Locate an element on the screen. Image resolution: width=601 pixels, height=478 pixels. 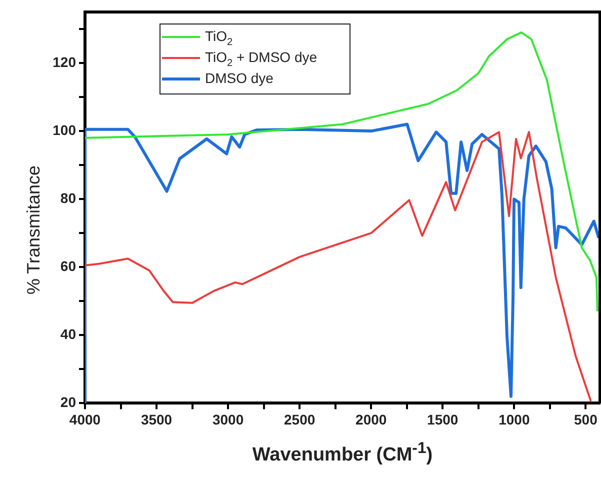
y-tick-label: 20 is located at coordinates (68, 402).